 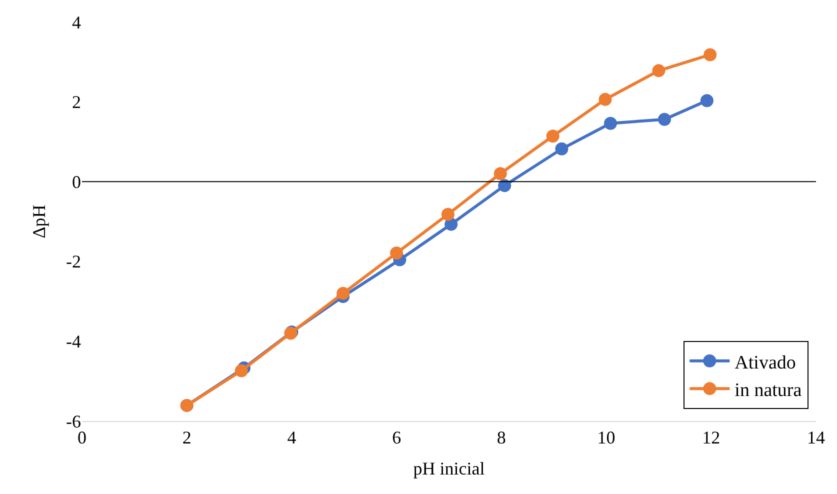 I want to click on x-tick-label: 4, so click(x=291, y=438).